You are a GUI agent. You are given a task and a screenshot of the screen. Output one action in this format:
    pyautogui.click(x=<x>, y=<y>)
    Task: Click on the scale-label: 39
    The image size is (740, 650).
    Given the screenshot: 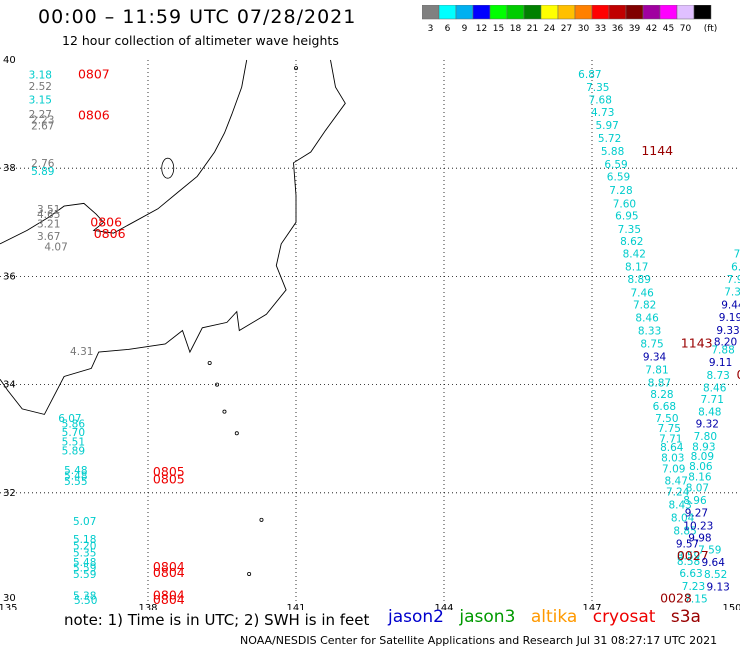 What is the action you would take?
    pyautogui.click(x=635, y=29)
    